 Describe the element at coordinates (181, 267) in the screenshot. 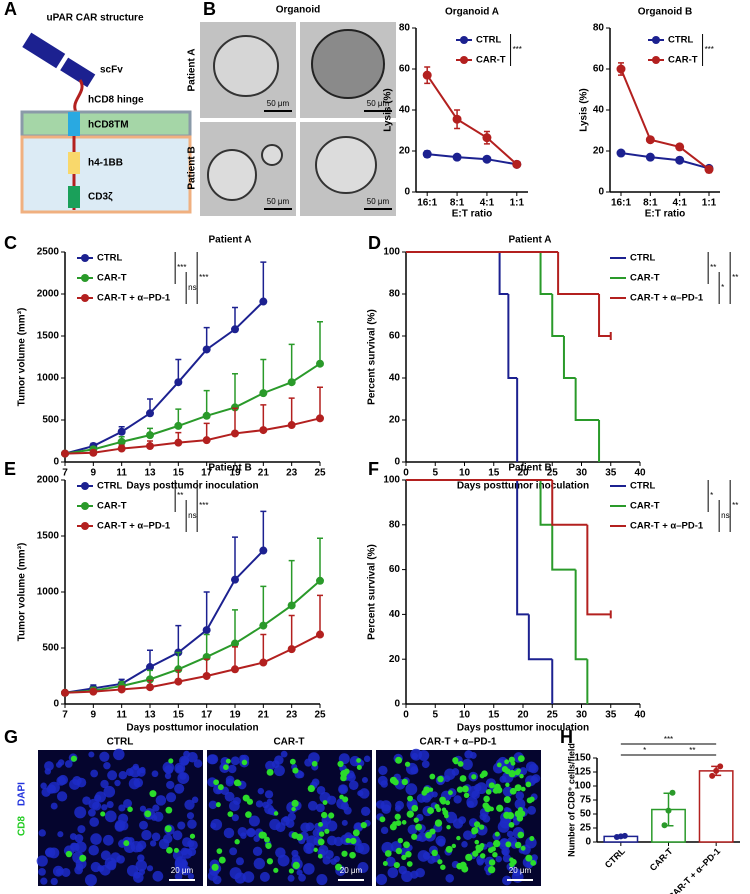

I see `significance-label: ***` at that location.